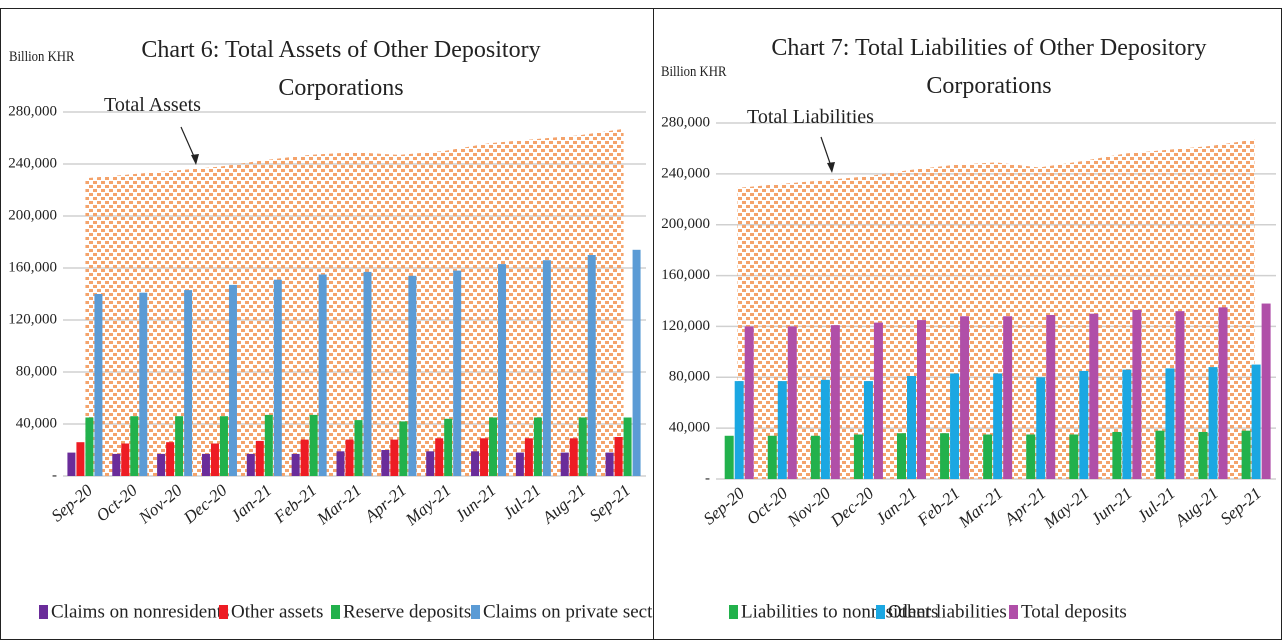  Describe the element at coordinates (427, 505) in the screenshot. I see `x-tick-label: May-21` at that location.